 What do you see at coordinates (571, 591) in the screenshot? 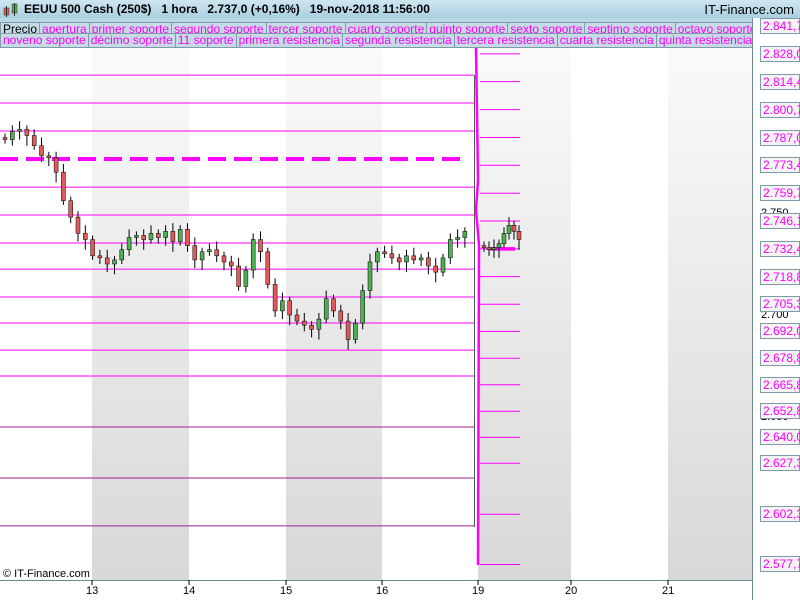
I see `x-tick-label: 20` at bounding box center [571, 591].